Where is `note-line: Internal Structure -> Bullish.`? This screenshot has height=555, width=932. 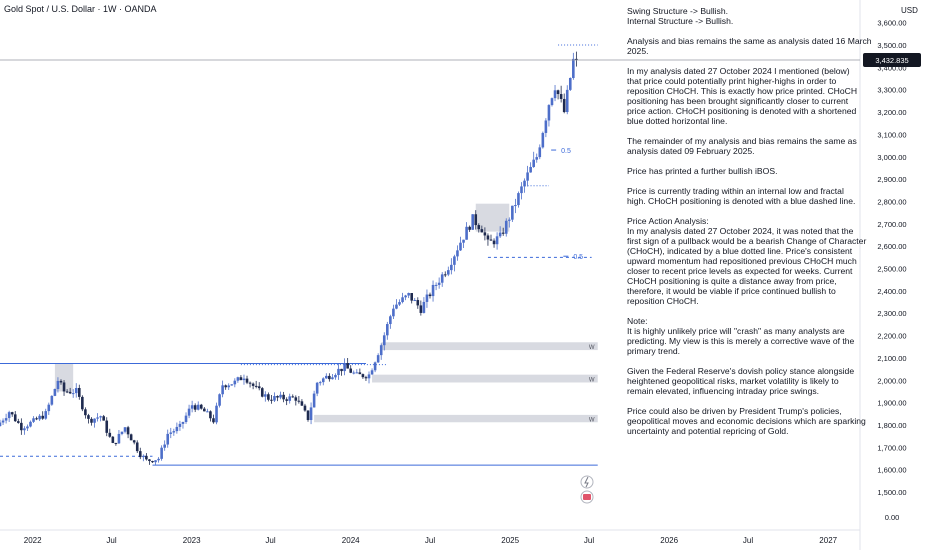
note-line: Internal Structure -> Bullish. is located at coordinates (680, 21).